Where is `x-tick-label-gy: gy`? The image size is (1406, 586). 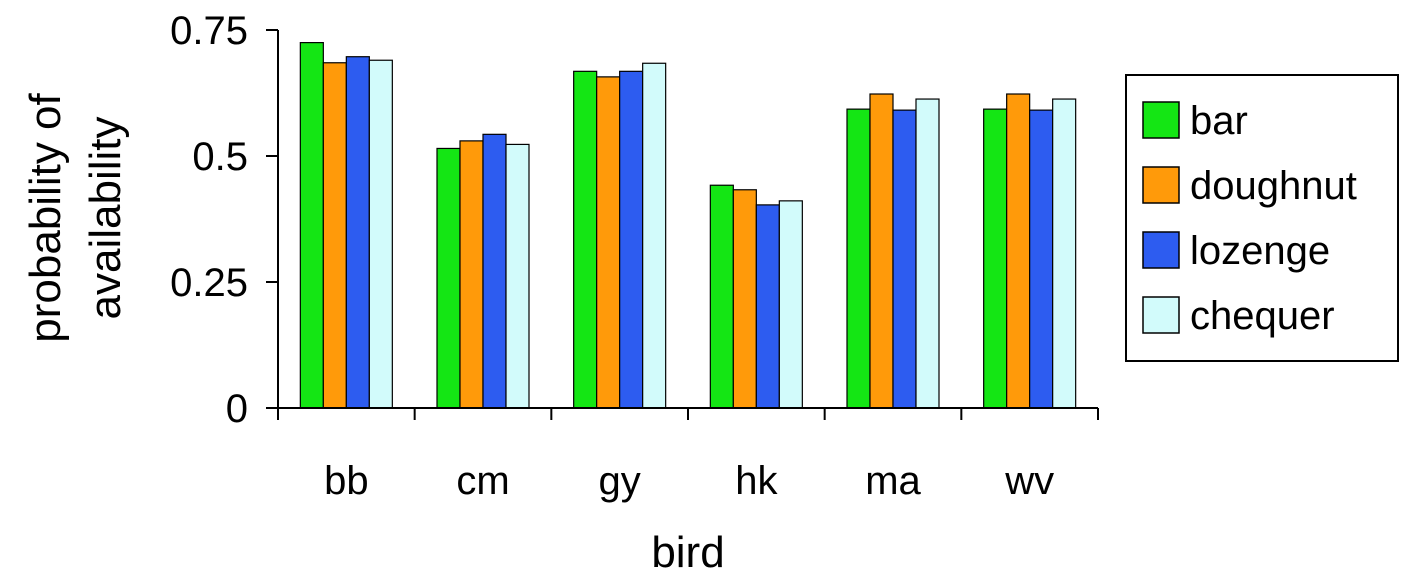
x-tick-label-gy: gy is located at coordinates (620, 481).